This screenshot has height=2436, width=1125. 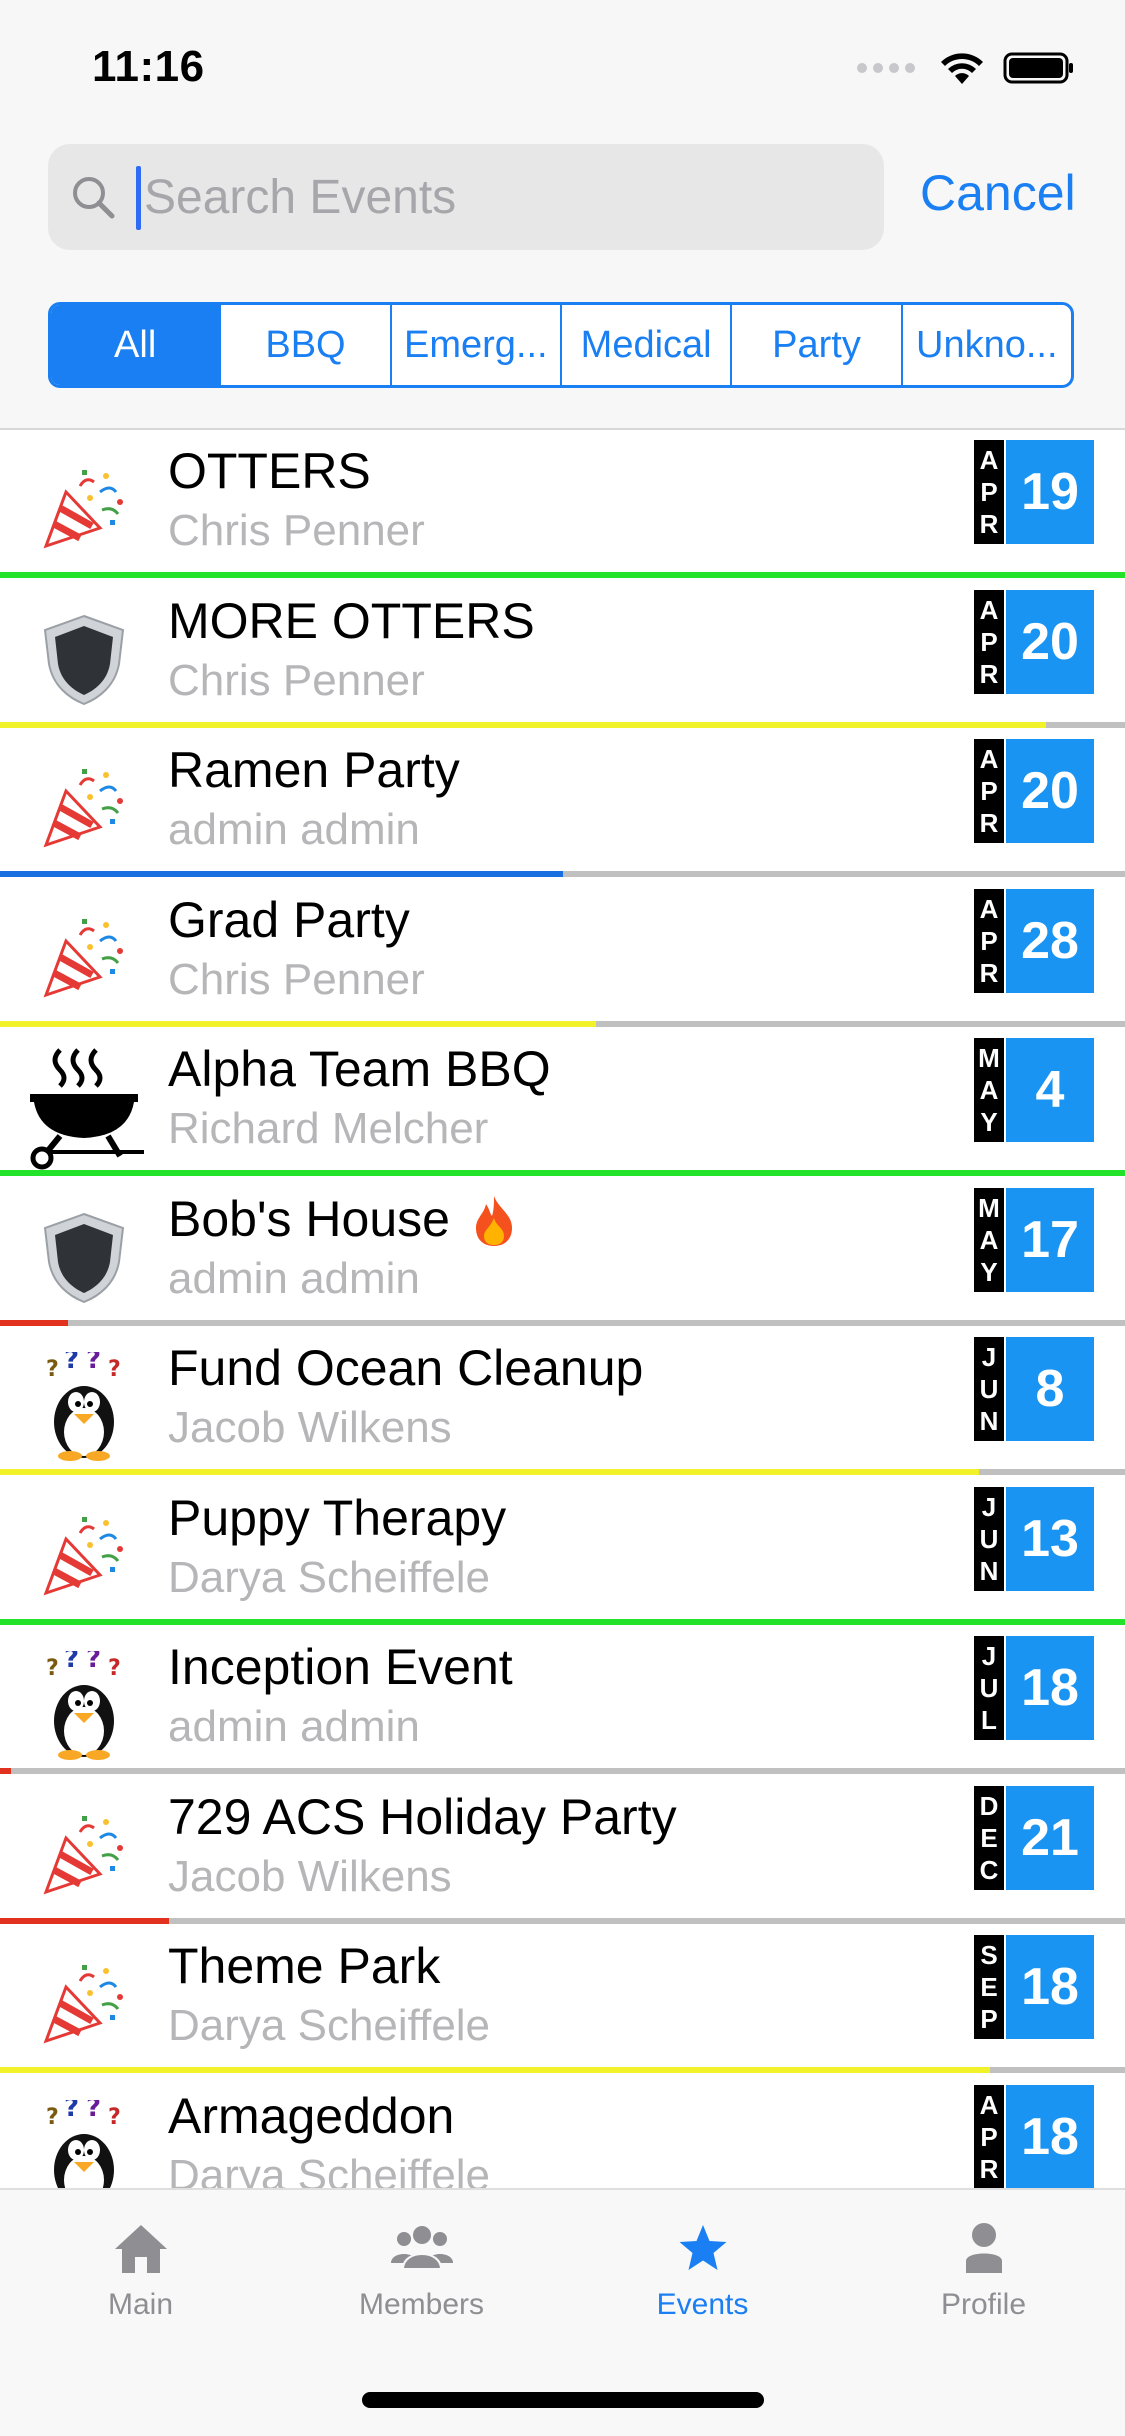 What do you see at coordinates (562, 505) in the screenshot?
I see `event-row: OTTERS Chris Penner A P R 19` at bounding box center [562, 505].